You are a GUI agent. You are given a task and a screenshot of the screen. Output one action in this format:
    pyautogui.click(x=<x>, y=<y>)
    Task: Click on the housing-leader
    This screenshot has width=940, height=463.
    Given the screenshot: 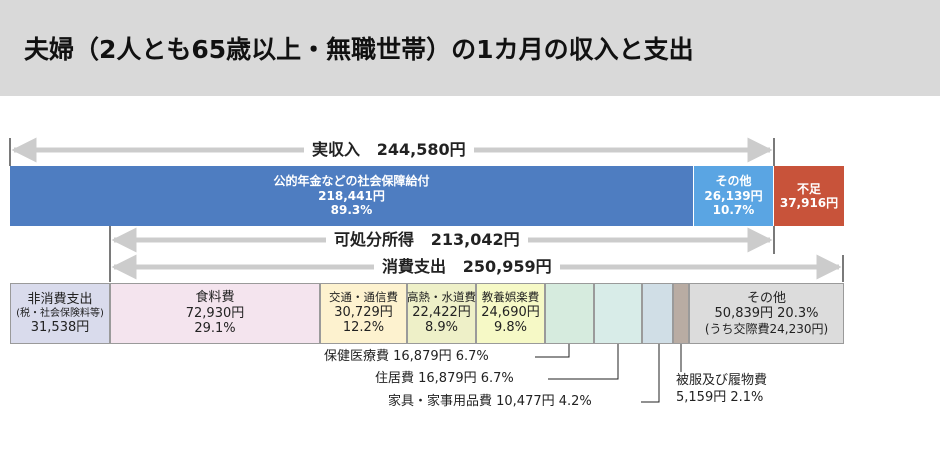 What is the action you would take?
    pyautogui.click(x=583, y=362)
    